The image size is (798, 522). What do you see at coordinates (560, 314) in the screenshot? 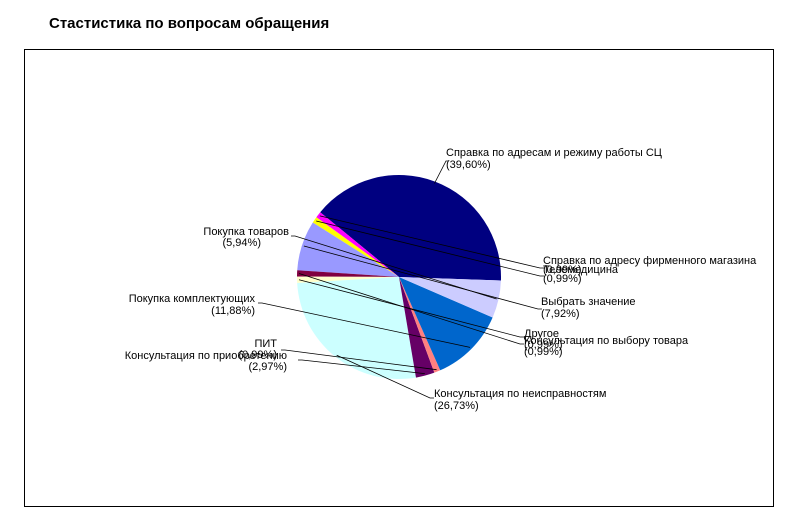
I see `slice-percent-4: (7,92%)` at bounding box center [560, 314].